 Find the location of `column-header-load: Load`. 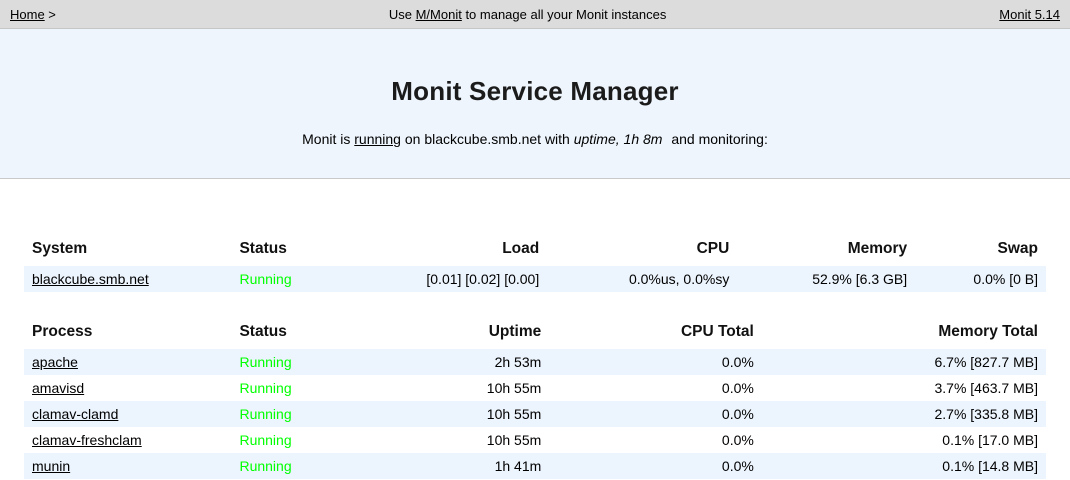

column-header-load: Load is located at coordinates (521, 248).